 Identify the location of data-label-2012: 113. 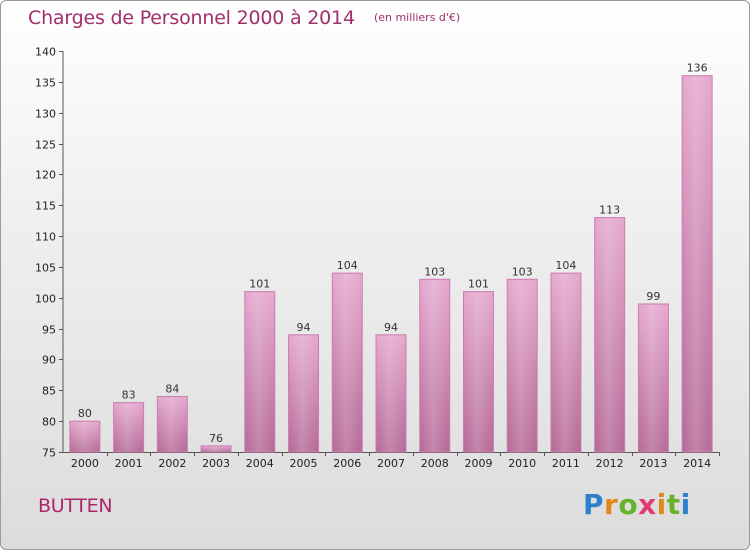
(609, 210).